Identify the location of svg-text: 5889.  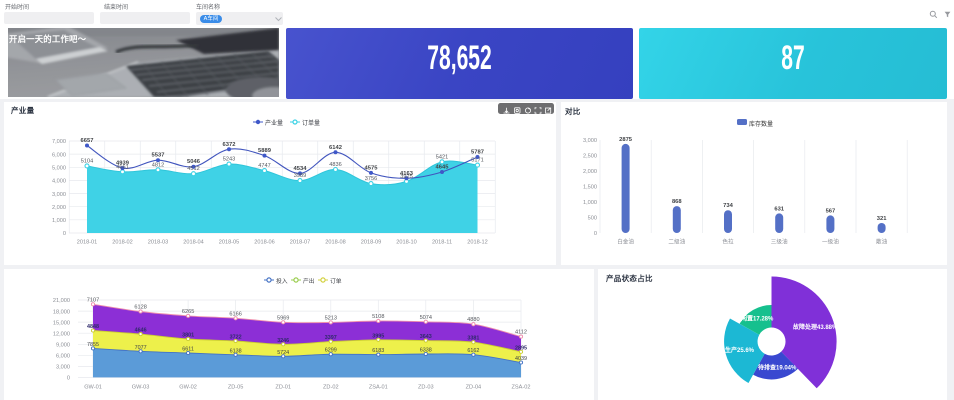
(265, 151).